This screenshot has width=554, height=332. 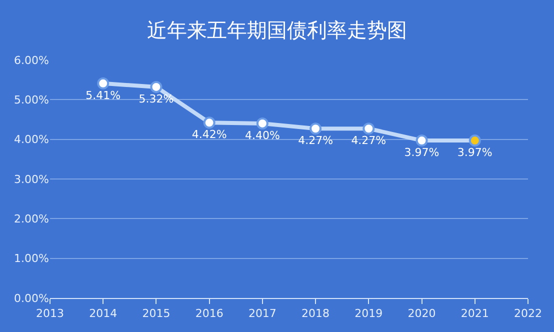 I want to click on x-tick-label: 2013, so click(x=50, y=313).